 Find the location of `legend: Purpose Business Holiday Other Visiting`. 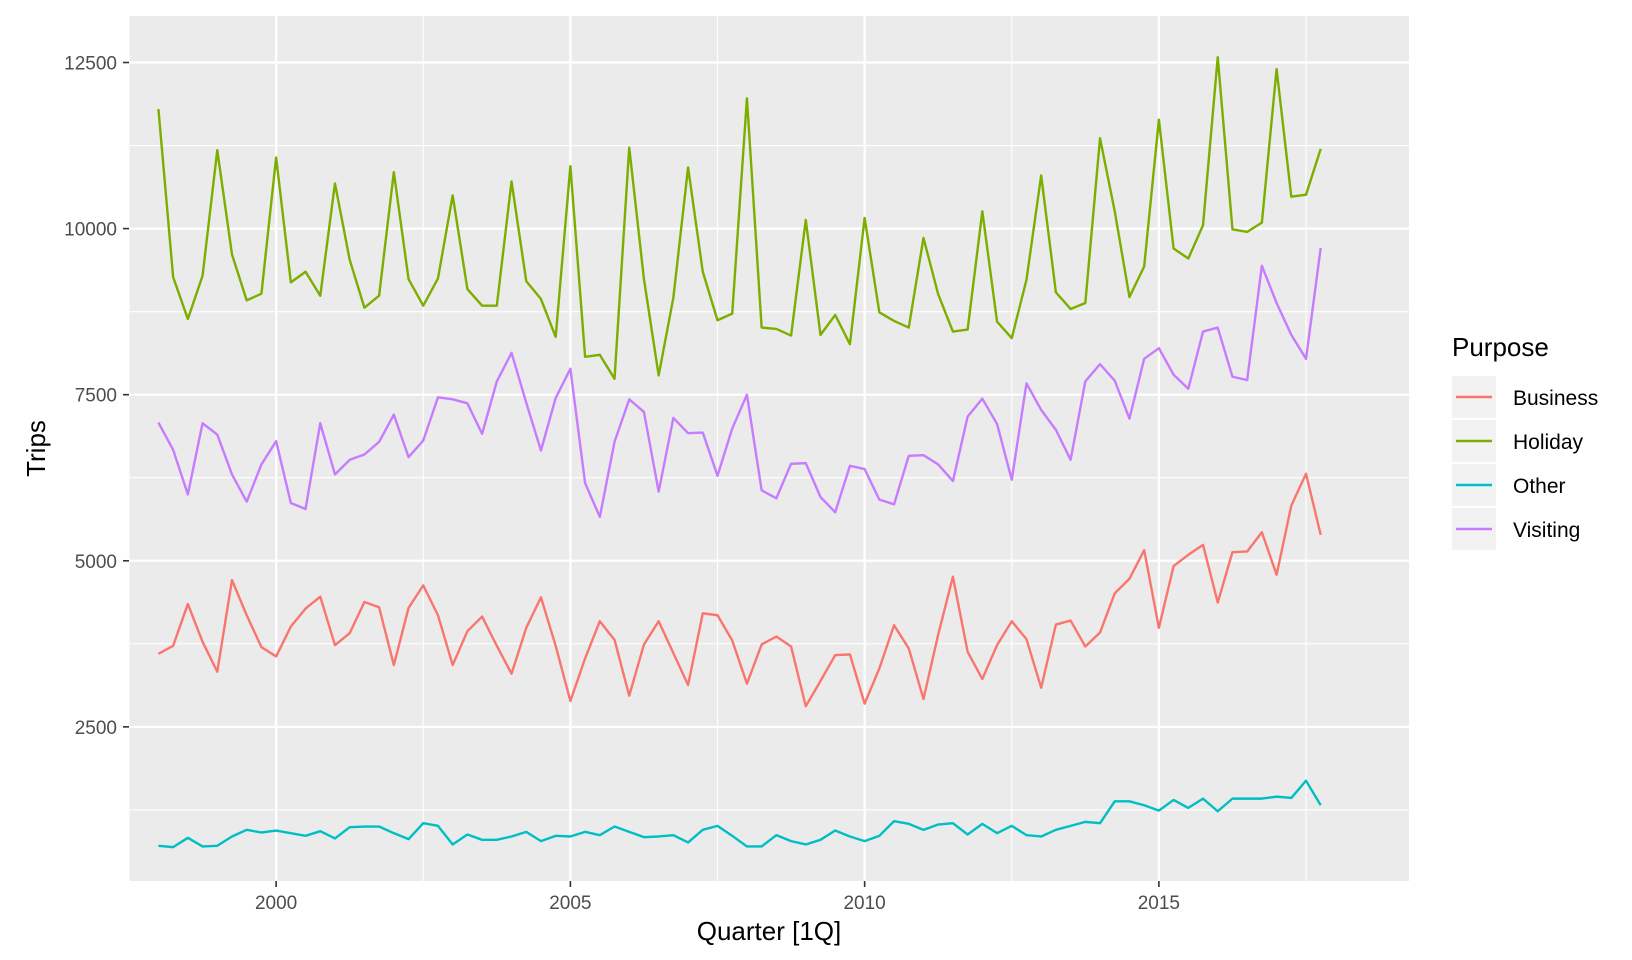

legend: Purpose Business Holiday Other Visiting is located at coordinates (1525, 441).